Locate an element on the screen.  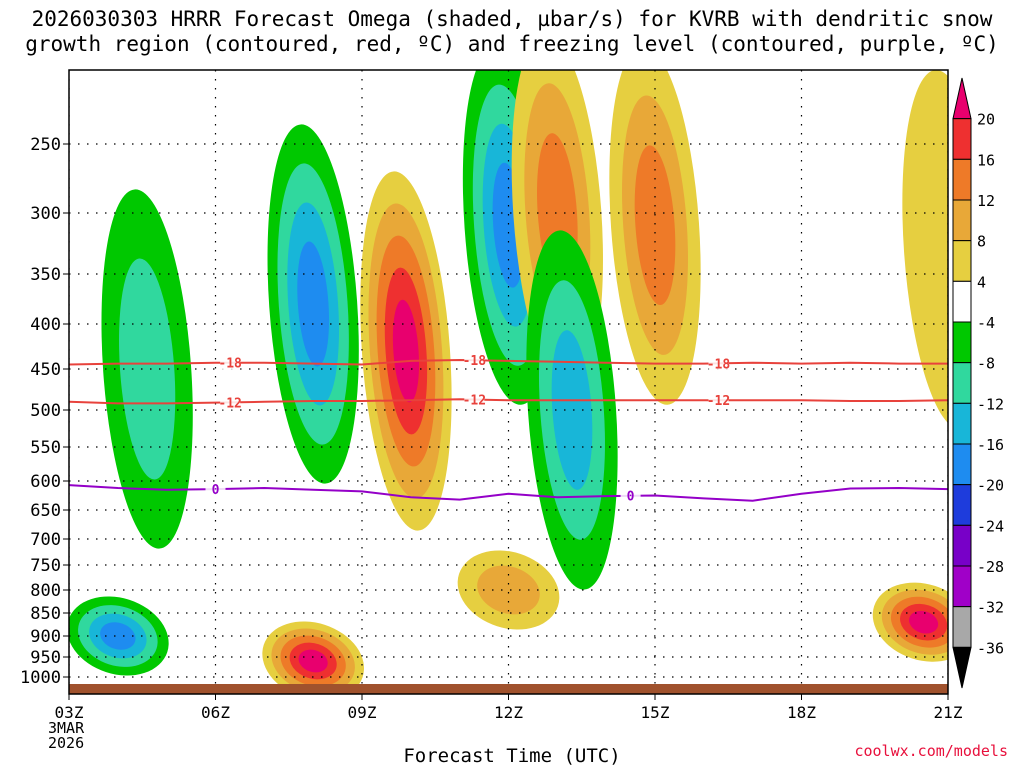
y-tick-label: 600 is located at coordinates (45, 482).